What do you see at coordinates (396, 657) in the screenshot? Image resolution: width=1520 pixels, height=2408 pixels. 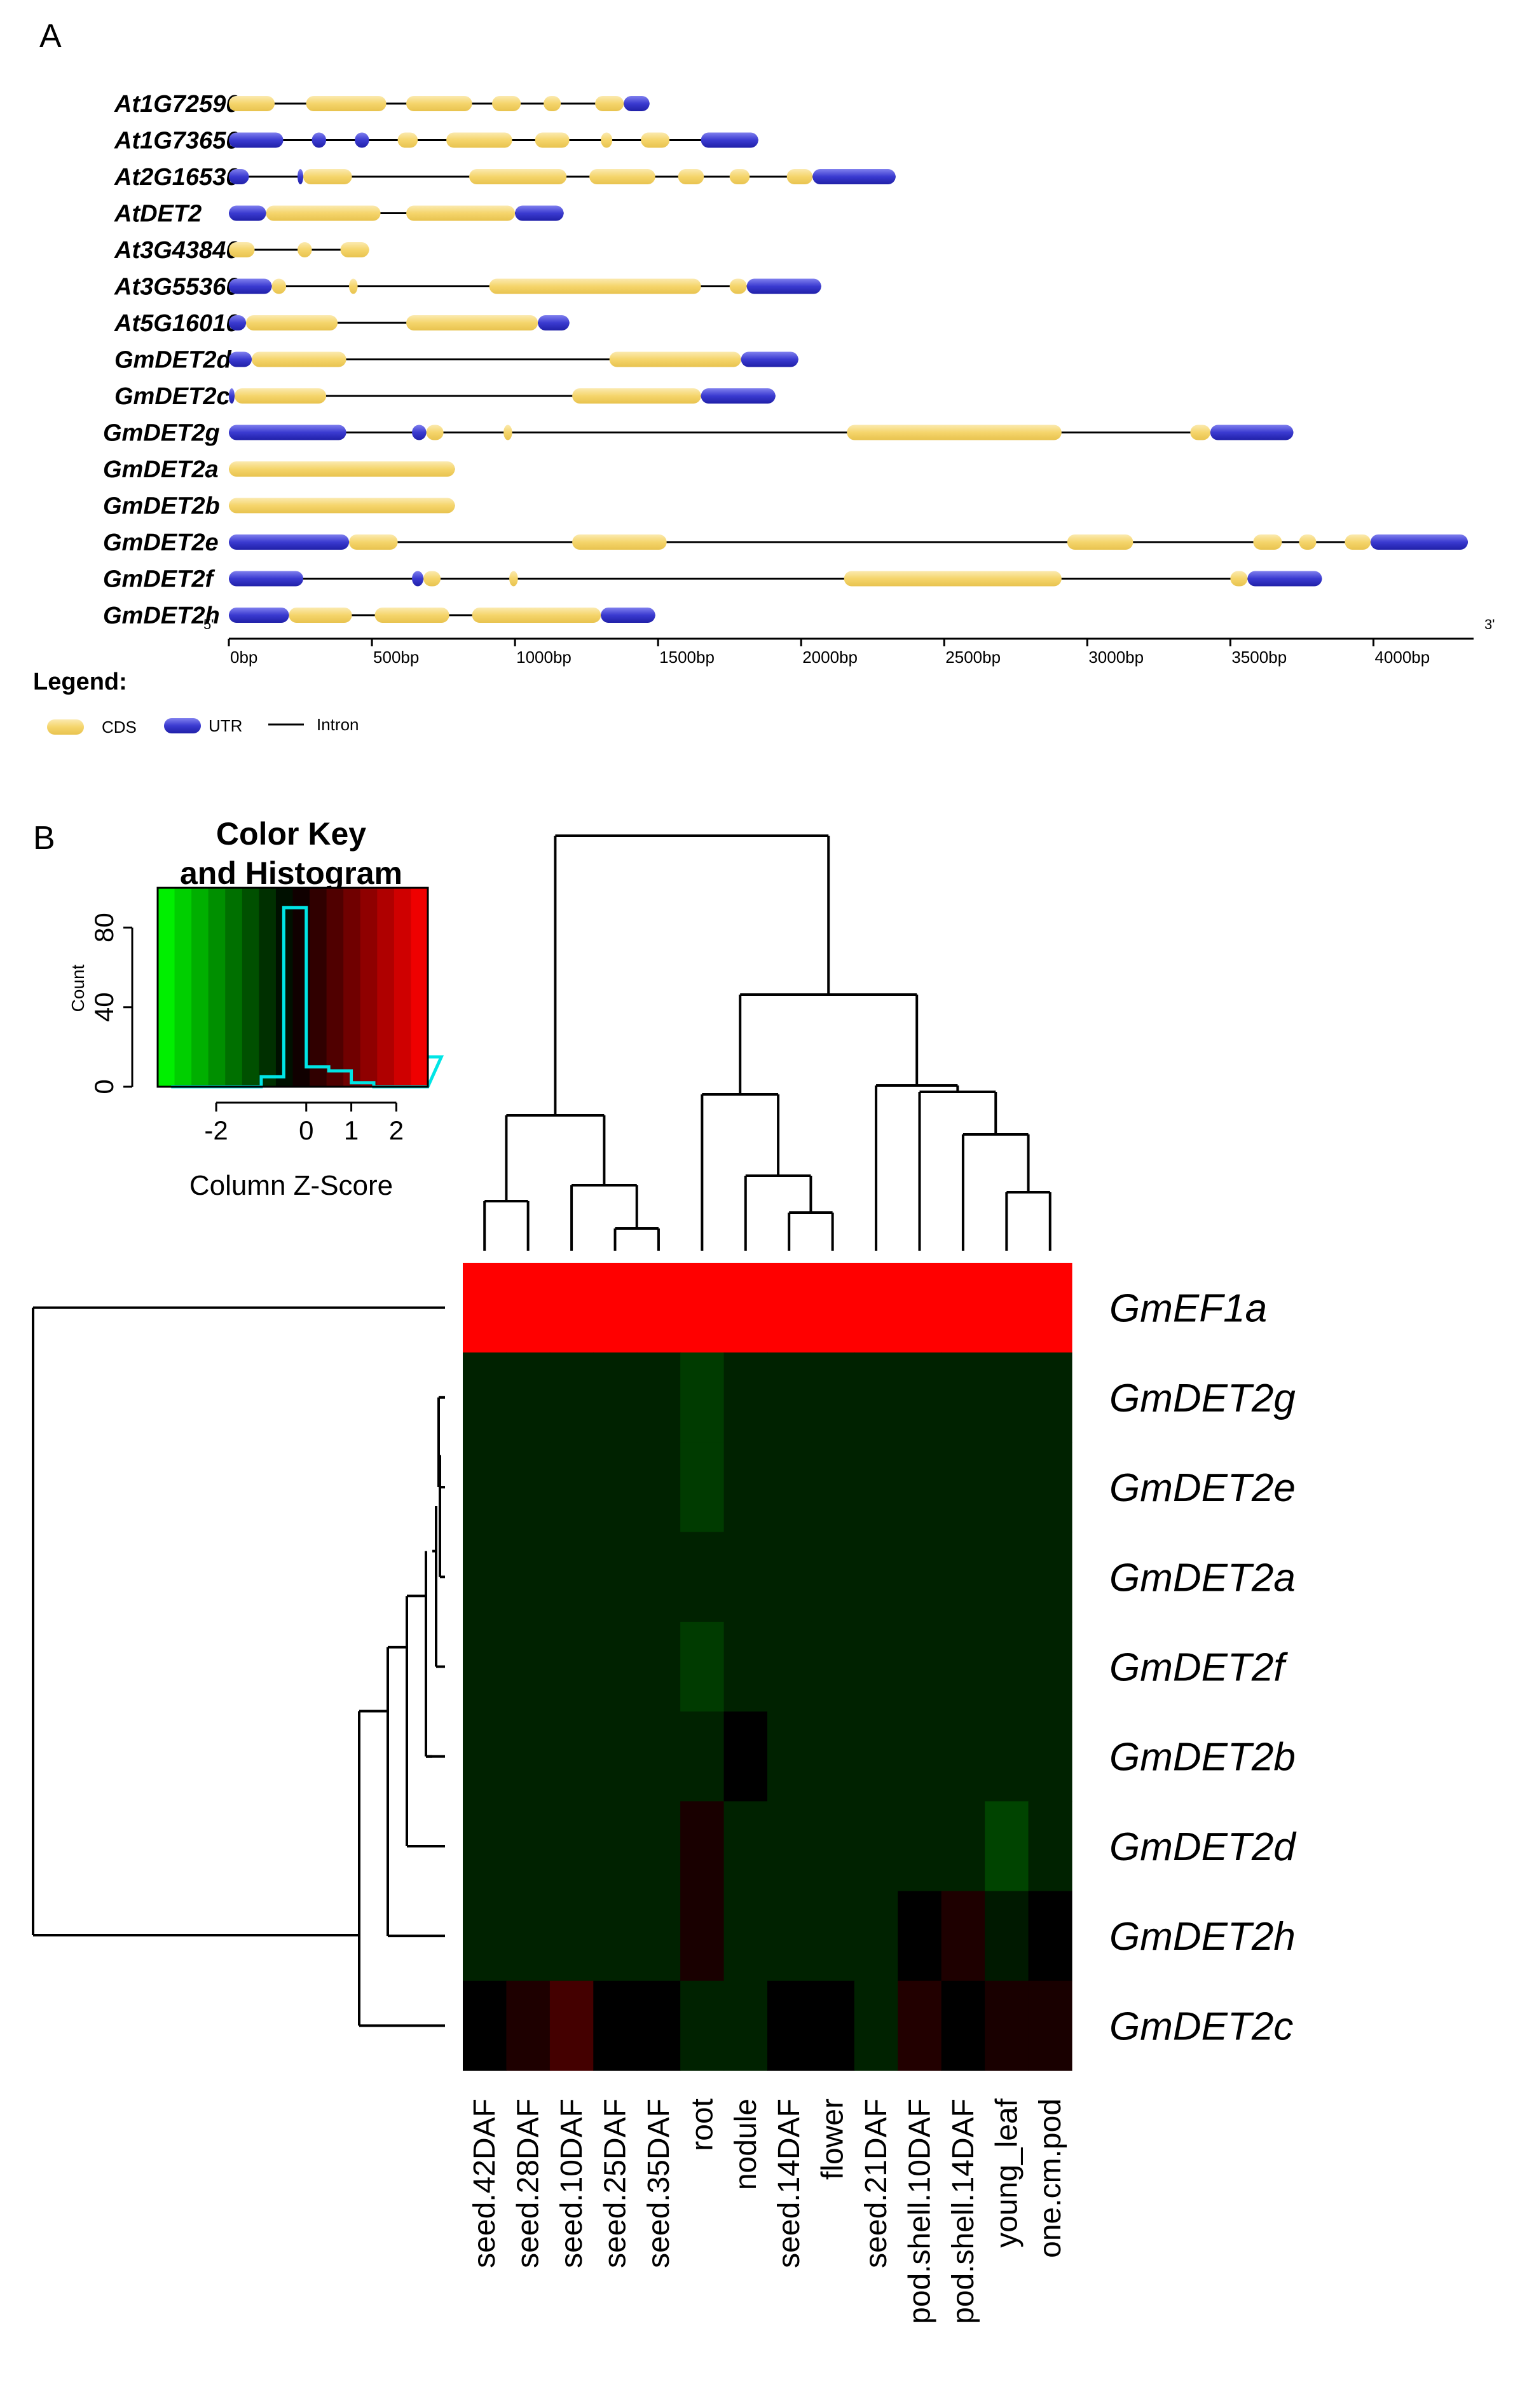 I see `bp-tick-label: 500bp` at bounding box center [396, 657].